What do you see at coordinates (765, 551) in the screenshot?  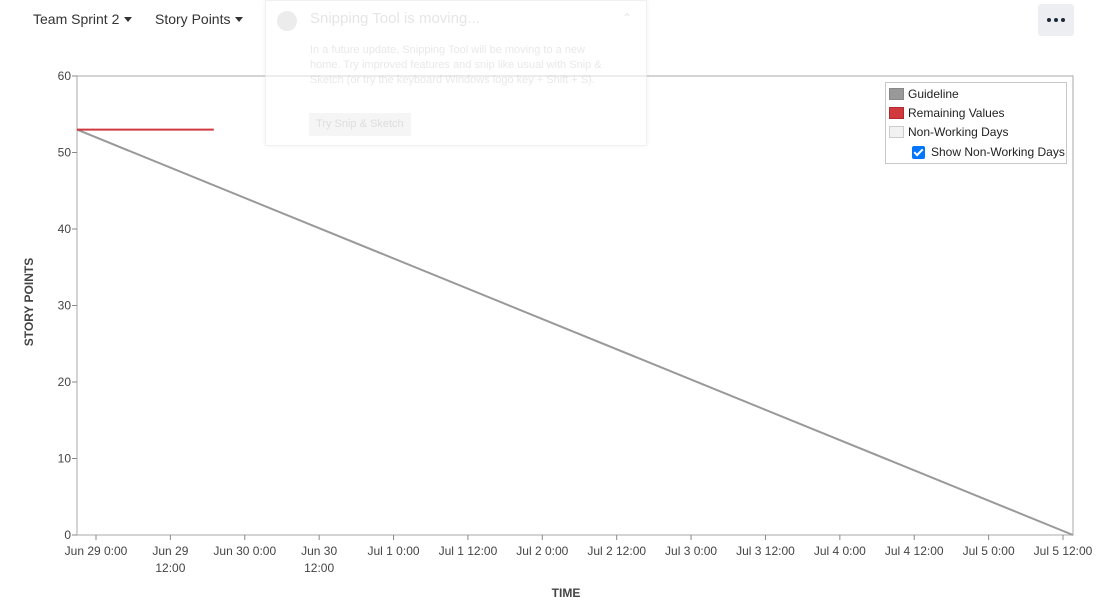 I see `x-tick-label: Jul 3 12:00` at bounding box center [765, 551].